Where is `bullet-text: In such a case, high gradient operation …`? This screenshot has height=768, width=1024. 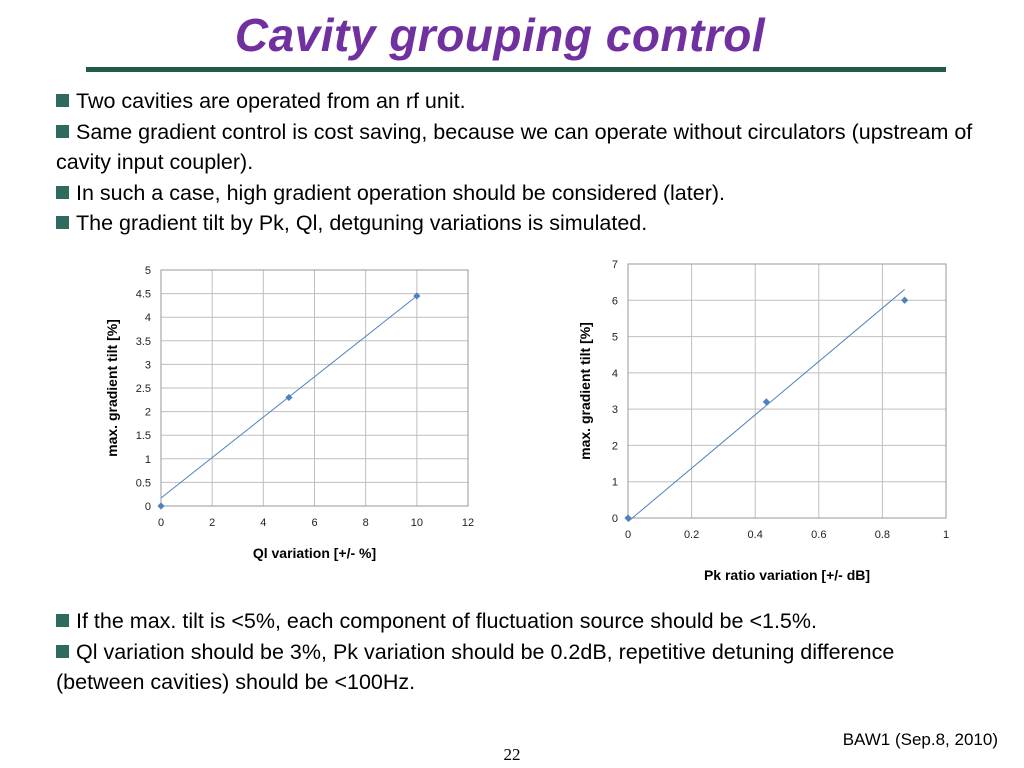
bullet-text: In such a case, high gradient operation … is located at coordinates (400, 192).